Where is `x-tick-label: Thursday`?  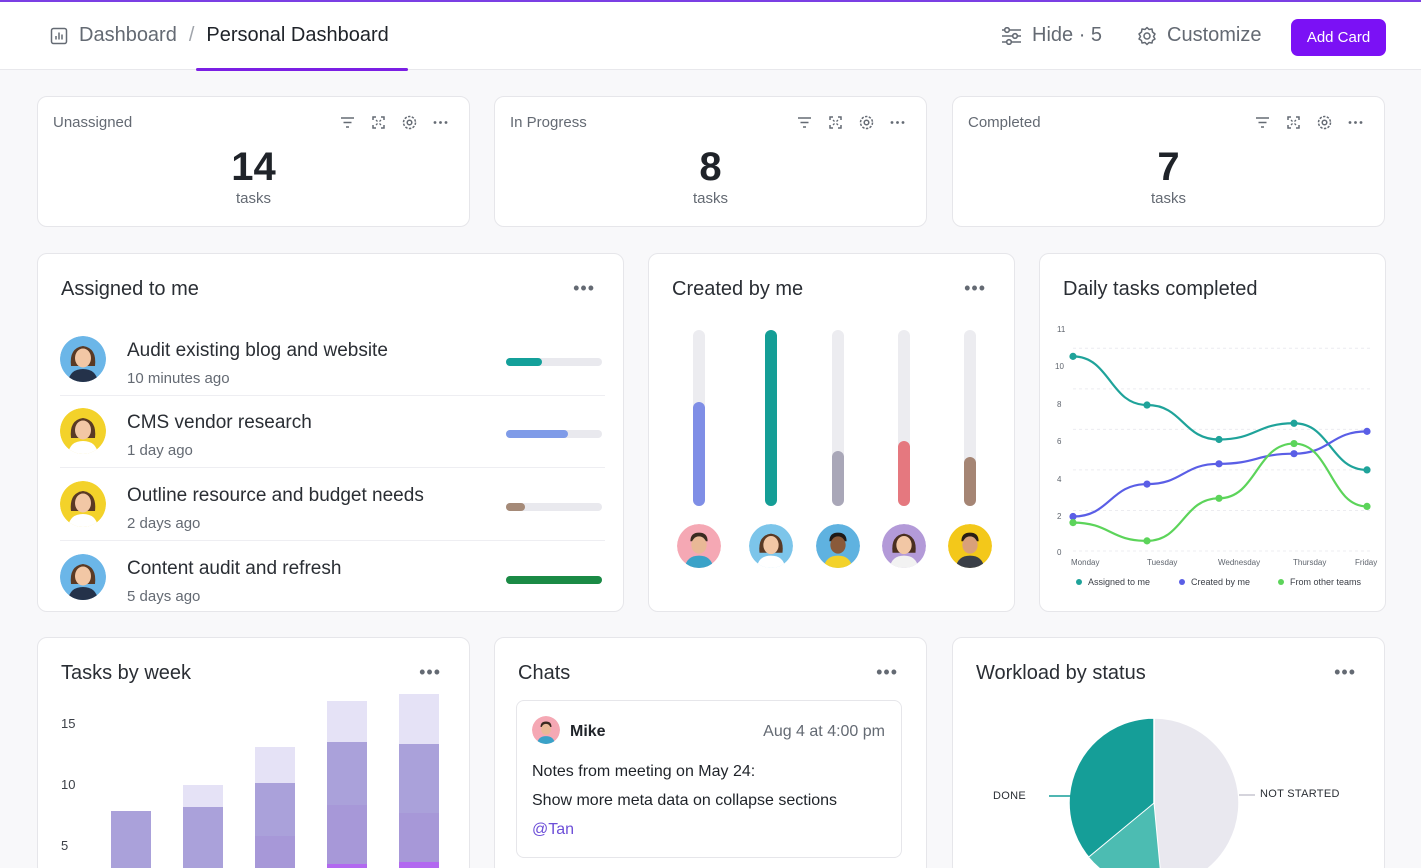 x-tick-label: Thursday is located at coordinates (1310, 562).